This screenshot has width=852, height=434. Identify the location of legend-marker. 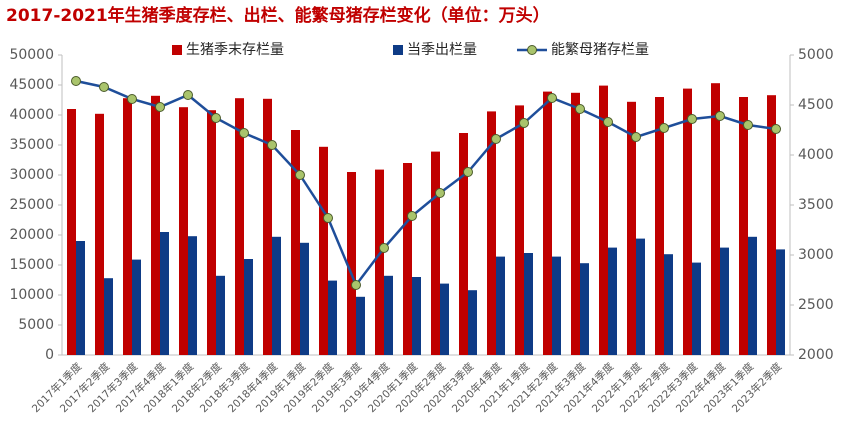
(532, 50).